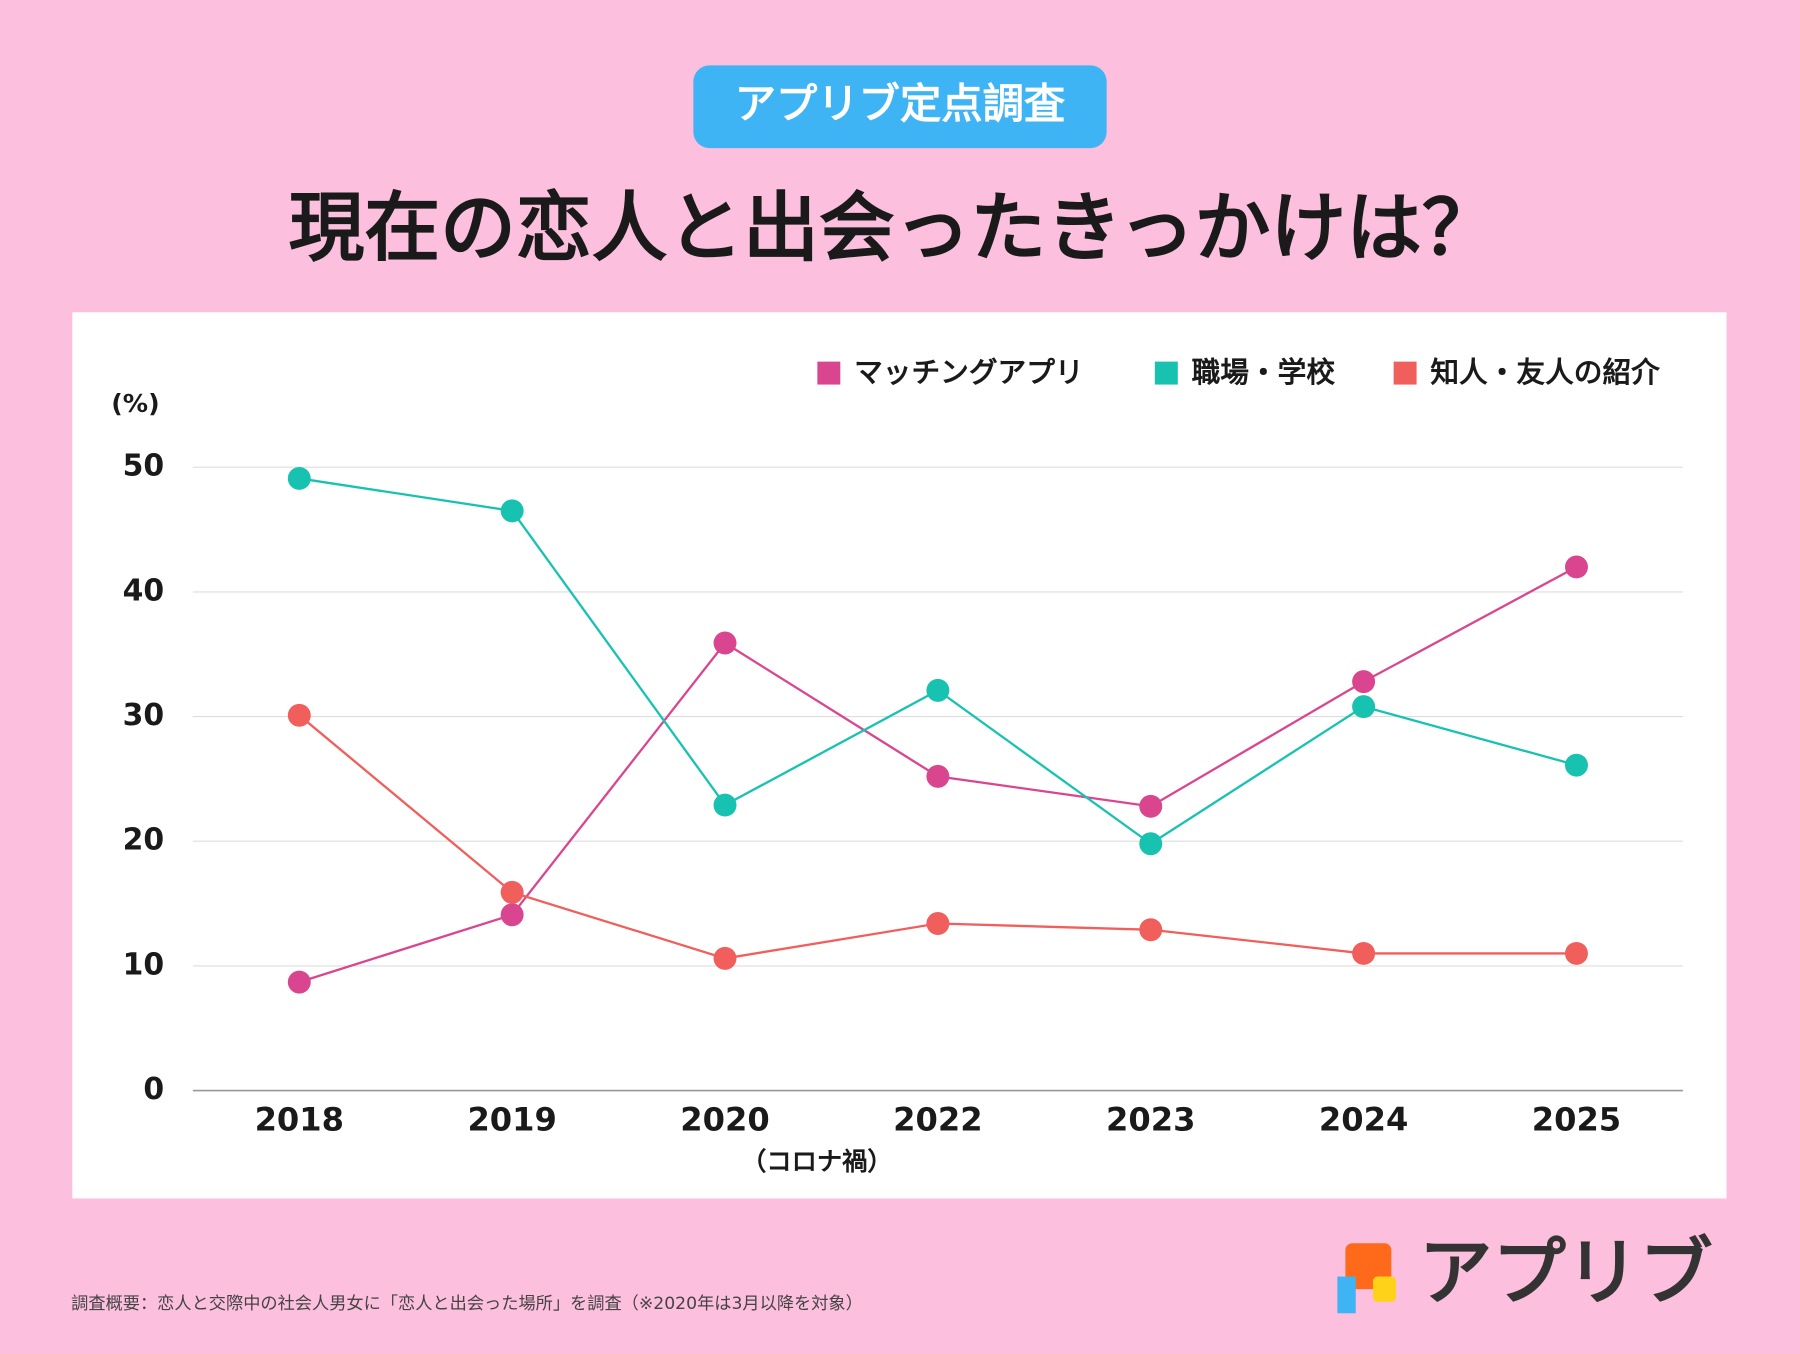 This screenshot has width=1800, height=1354. What do you see at coordinates (153, 1089) in the screenshot?
I see `y-tick-label: 0` at bounding box center [153, 1089].